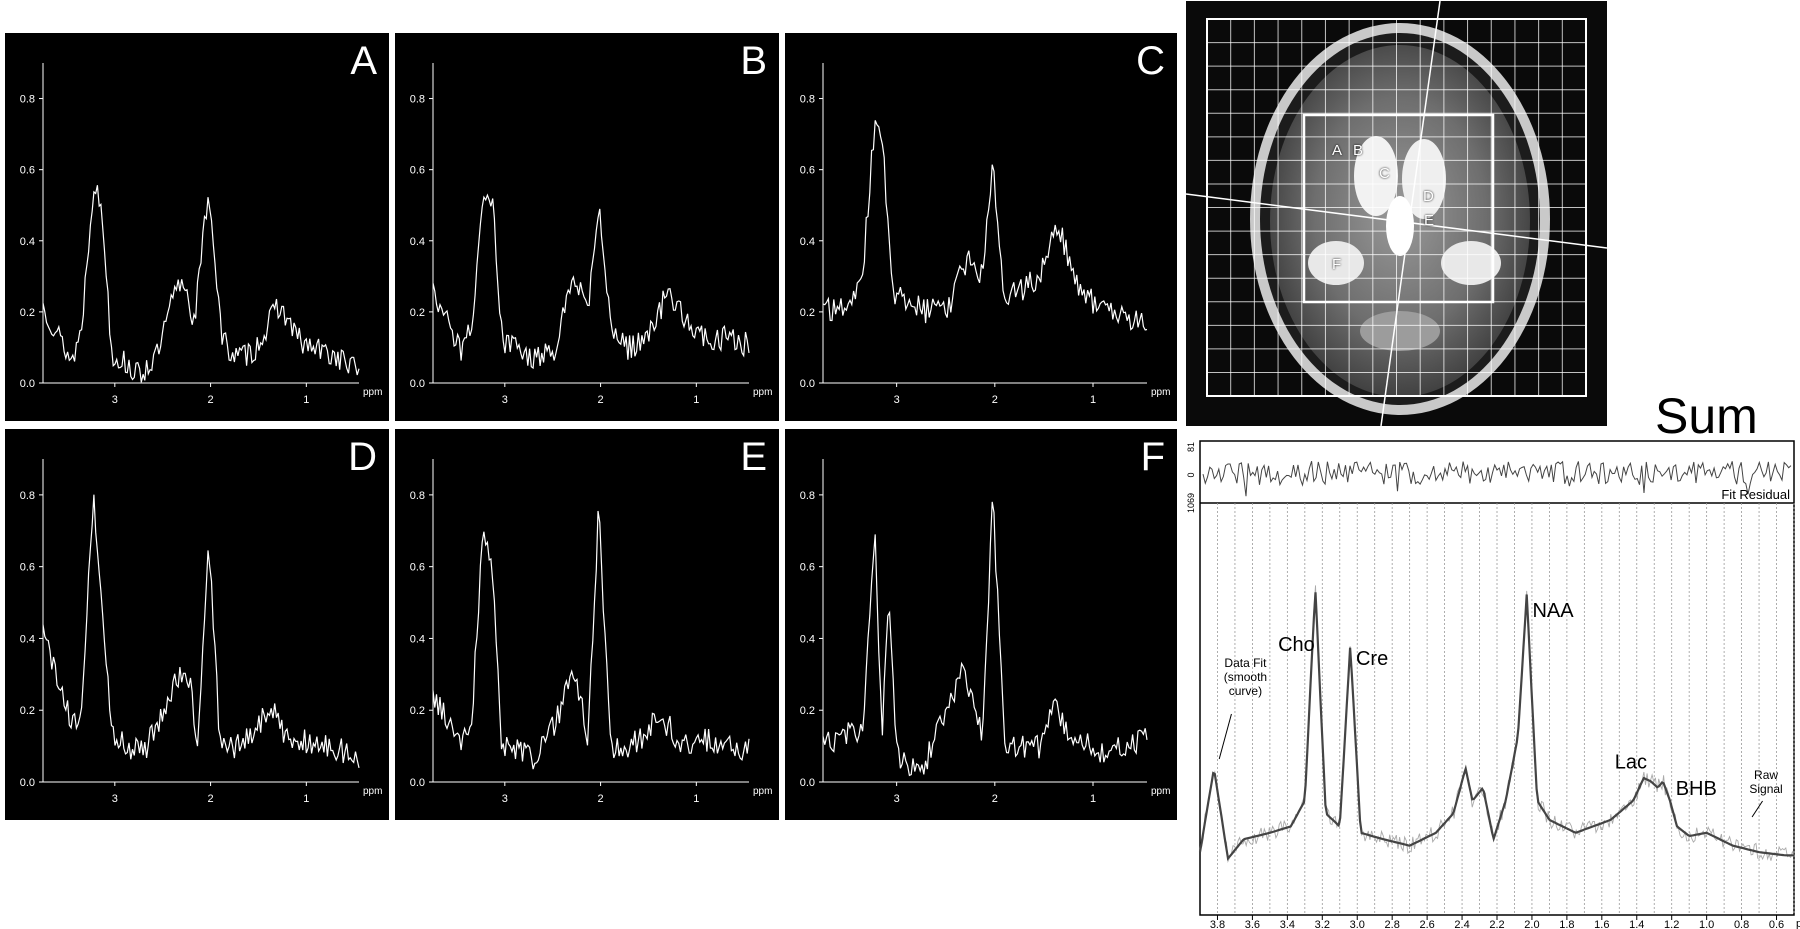 The width and height of the screenshot is (1800, 929). Describe the element at coordinates (1706, 416) in the screenshot. I see `sum-title: Sum` at that location.